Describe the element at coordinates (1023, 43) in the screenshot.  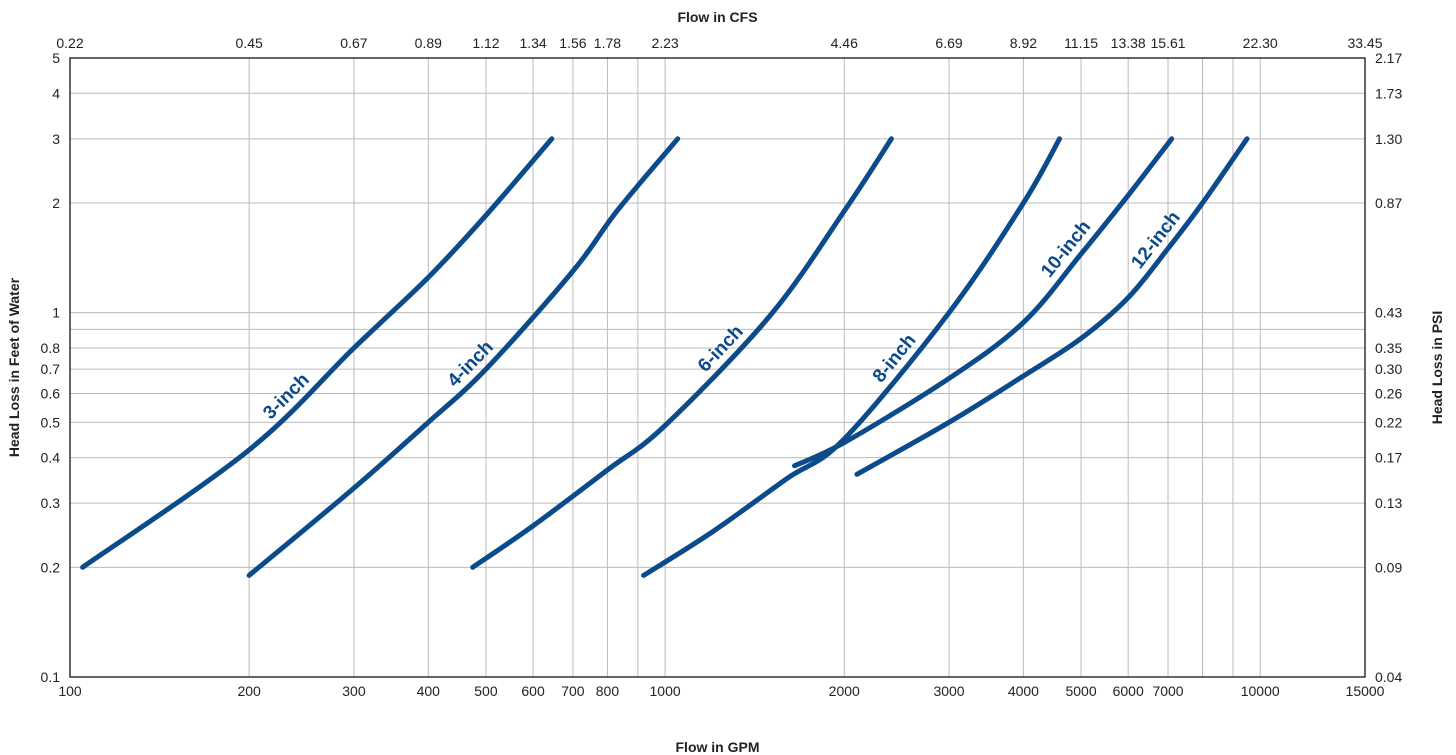
I see `x2-tick-label: 8.92` at that location.